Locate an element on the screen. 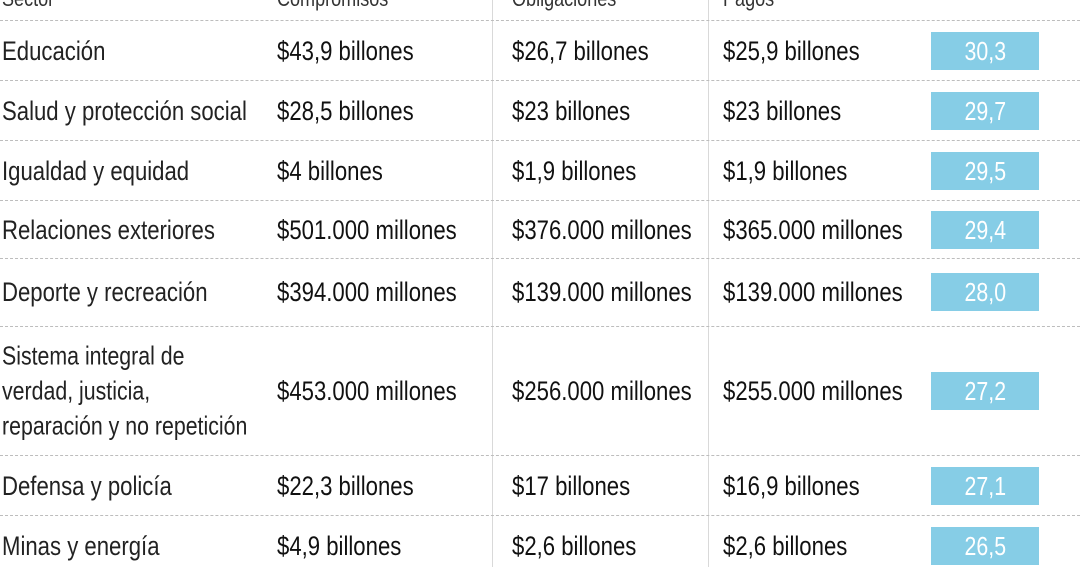  compromisos-value: $28,5 billones is located at coordinates (345, 110).